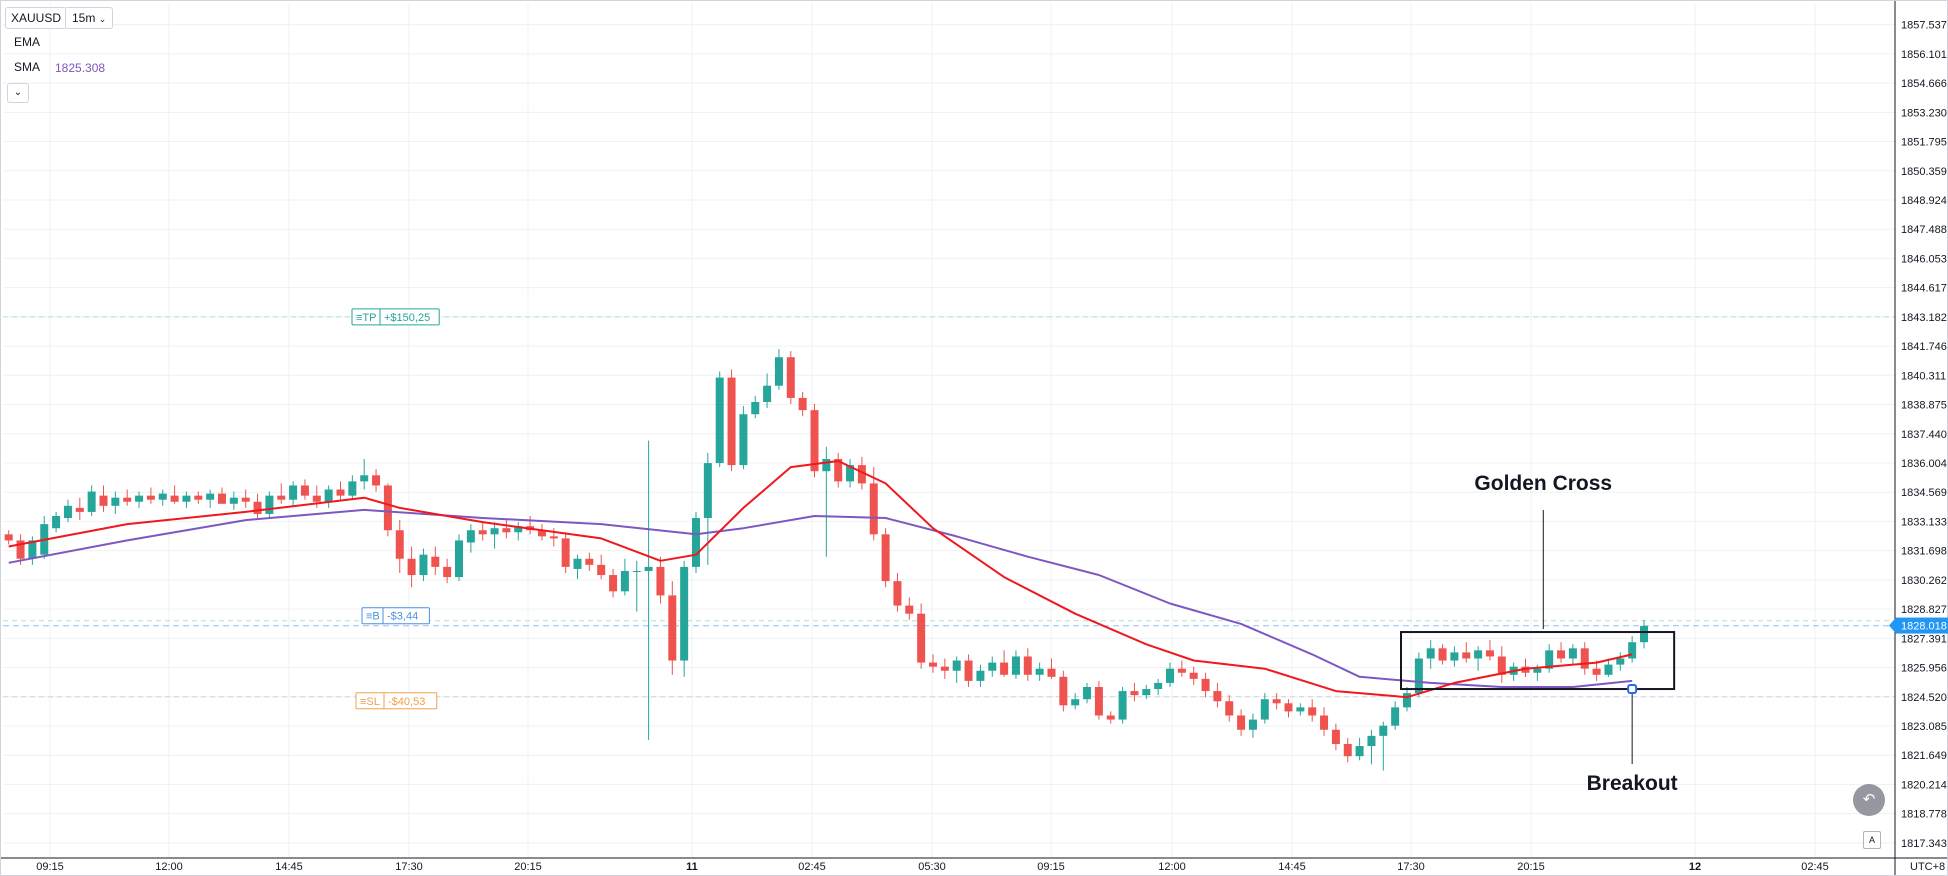 Image resolution: width=1948 pixels, height=876 pixels. What do you see at coordinates (395, 616) in the screenshot?
I see `entry-order-label: ≡B -$3,44` at bounding box center [395, 616].